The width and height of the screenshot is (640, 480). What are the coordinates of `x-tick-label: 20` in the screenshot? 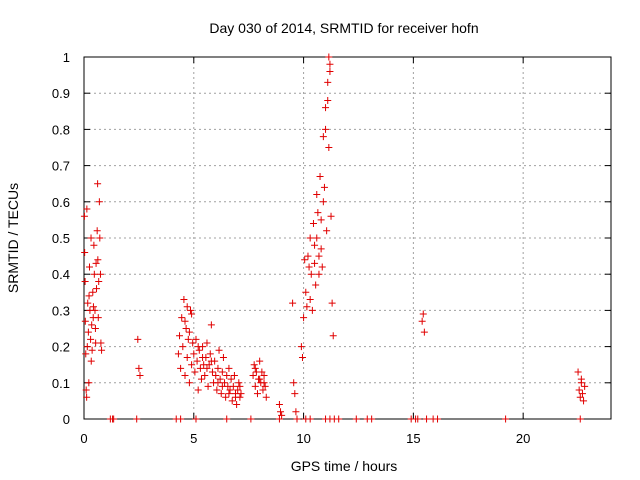 It's located at (523, 438).